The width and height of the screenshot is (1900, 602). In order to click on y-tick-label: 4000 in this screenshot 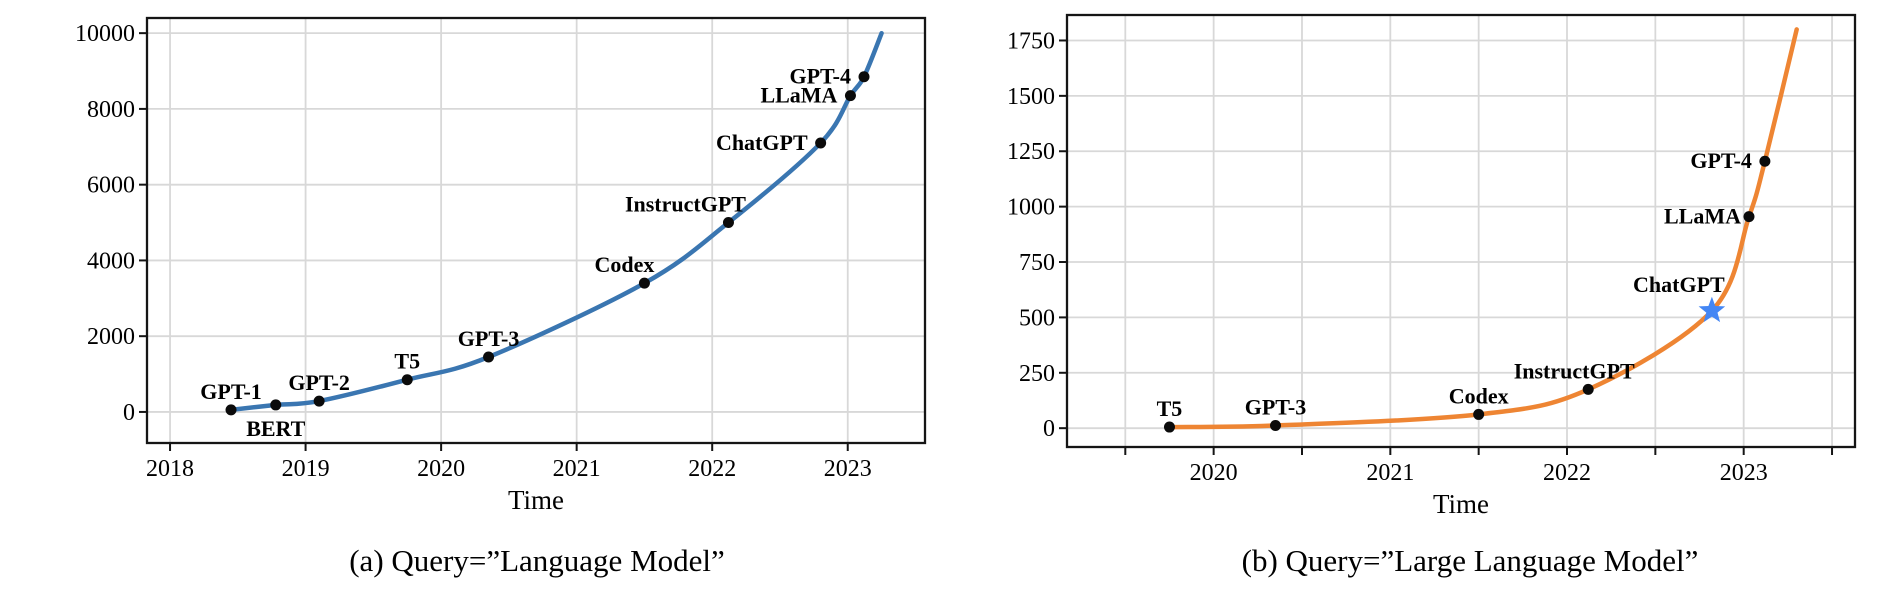, I will do `click(111, 261)`.